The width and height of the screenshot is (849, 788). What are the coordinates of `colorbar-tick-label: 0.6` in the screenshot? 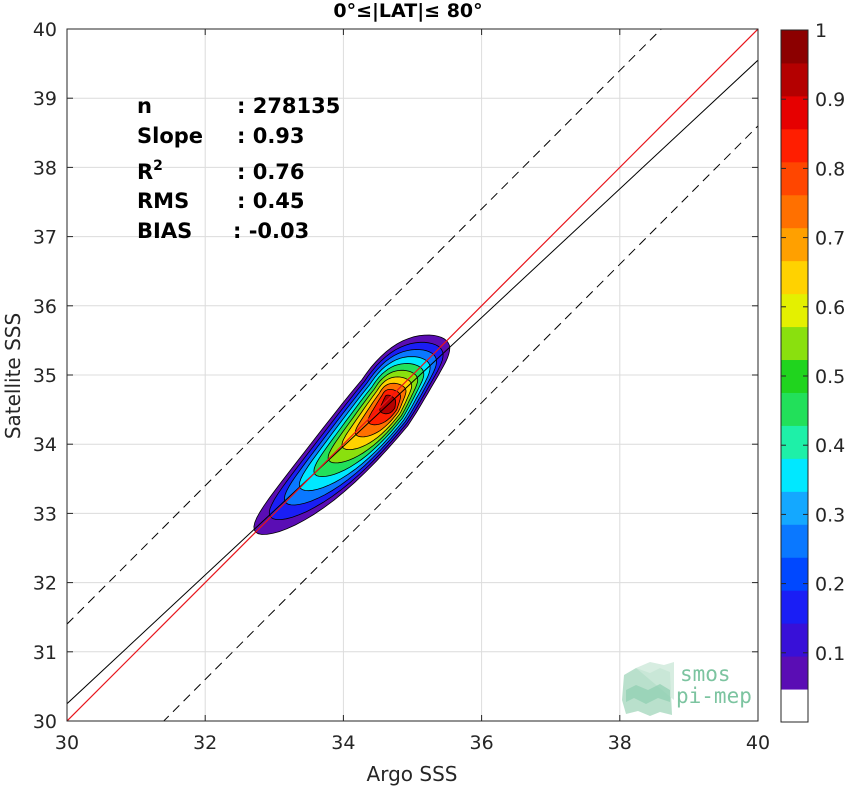 It's located at (830, 308).